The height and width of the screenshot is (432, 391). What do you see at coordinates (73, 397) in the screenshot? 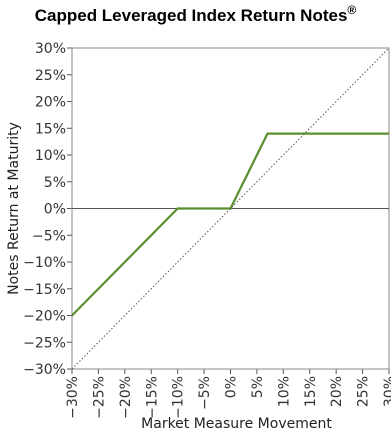
I see `x-tick-label: −30%` at bounding box center [73, 397].